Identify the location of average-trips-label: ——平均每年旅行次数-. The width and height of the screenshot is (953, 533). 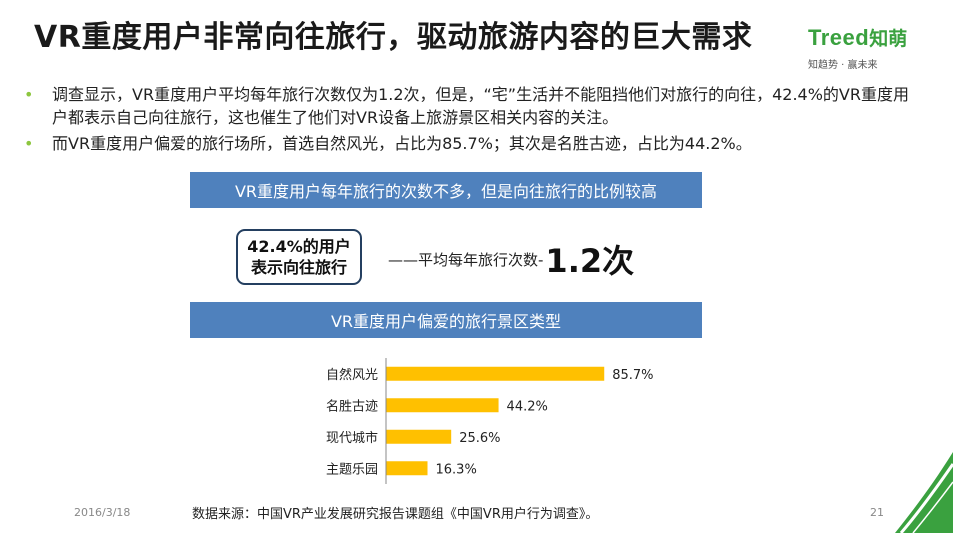
(466, 259).